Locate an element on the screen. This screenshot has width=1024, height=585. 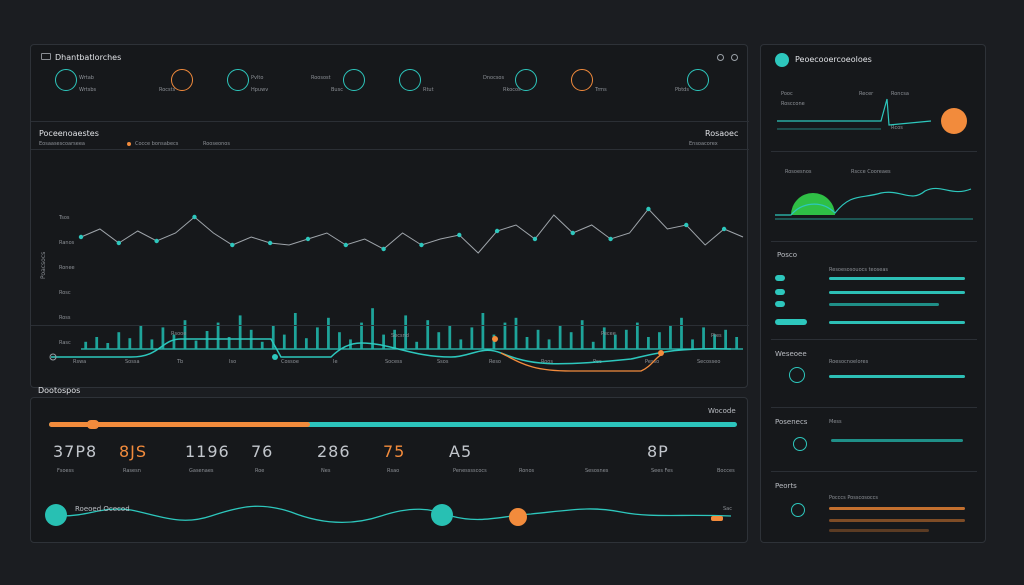
section4-bar is located at coordinates (897, 440).